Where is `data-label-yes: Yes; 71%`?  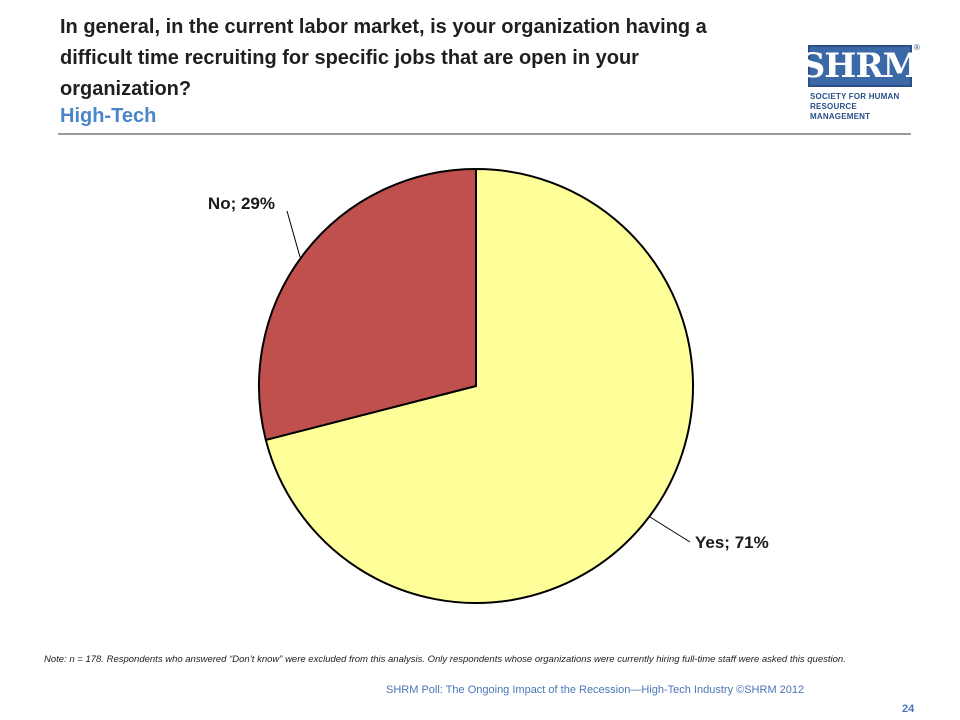
data-label-yes: Yes; 71% is located at coordinates (732, 542).